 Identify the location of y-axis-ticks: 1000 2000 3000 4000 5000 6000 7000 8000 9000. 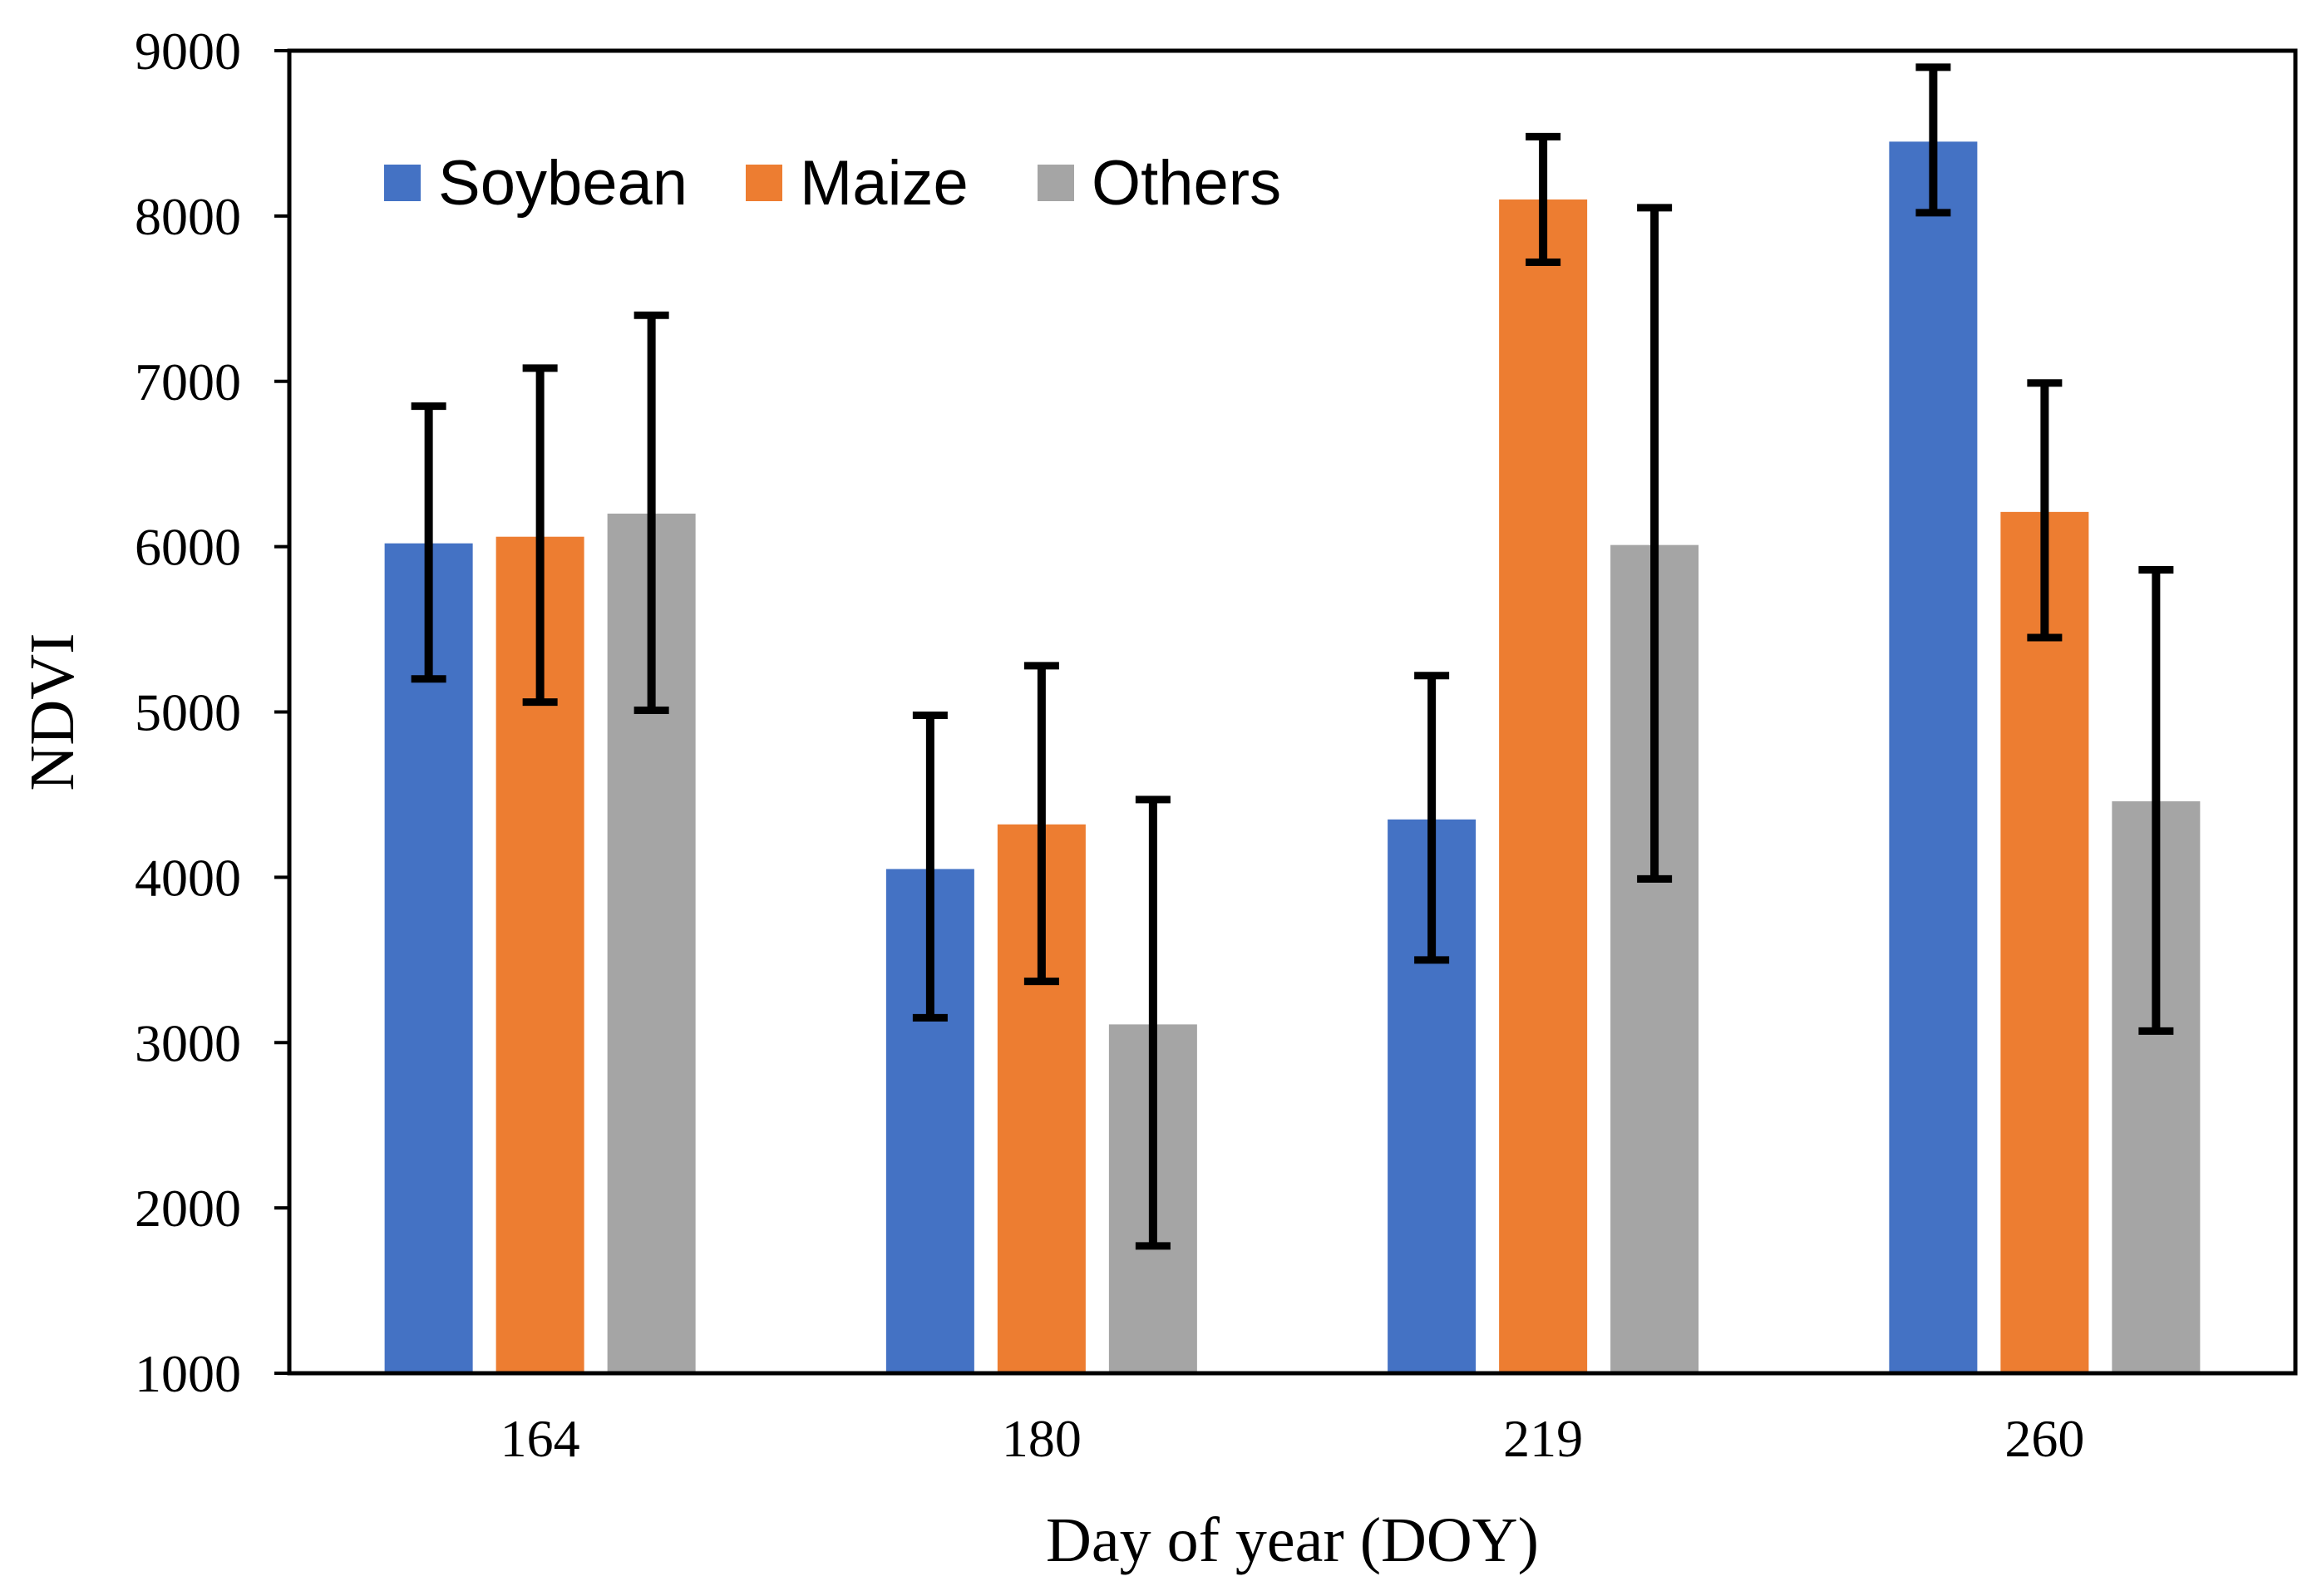
(212, 712).